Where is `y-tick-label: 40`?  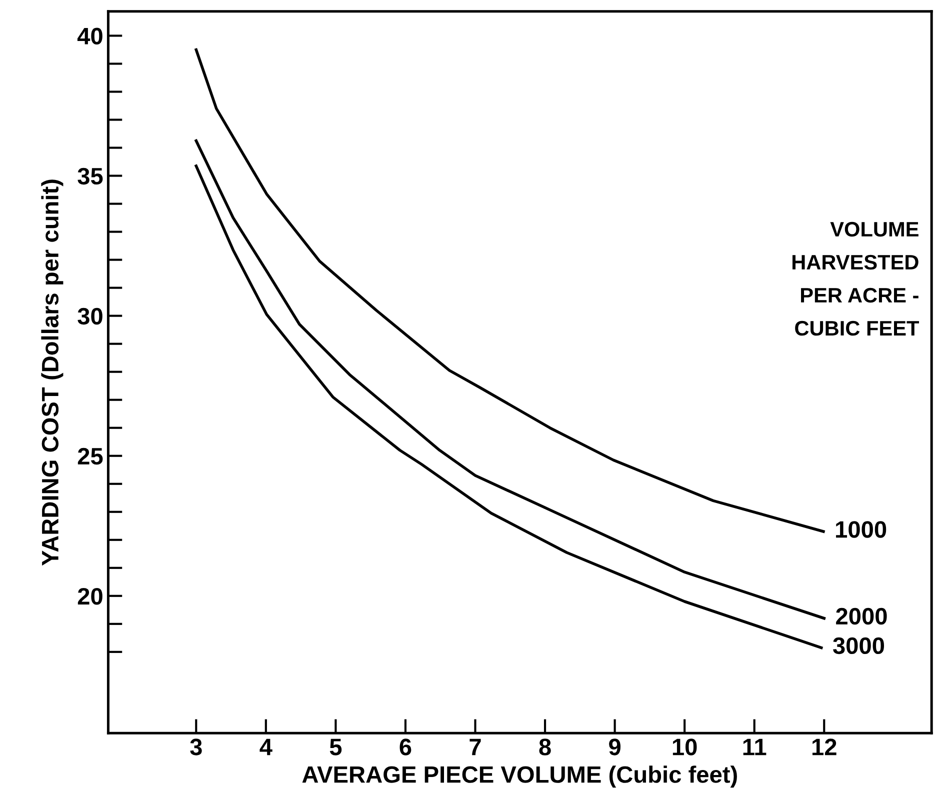 y-tick-label: 40 is located at coordinates (89, 36).